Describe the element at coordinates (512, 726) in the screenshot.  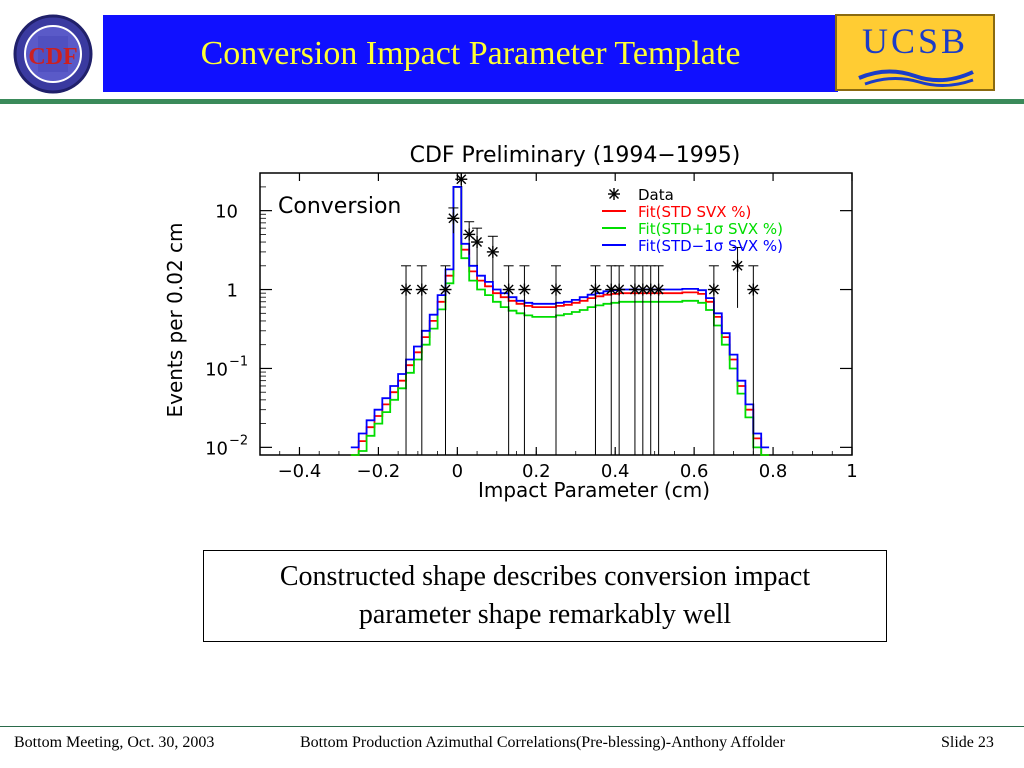
I see `footer-divider` at that location.